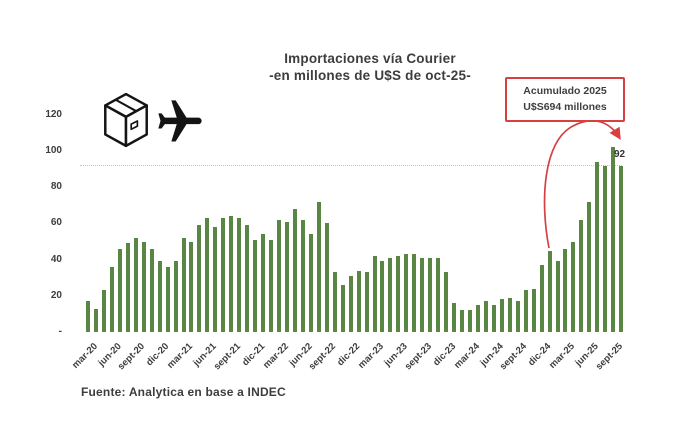 The width and height of the screenshot is (683, 432). I want to click on y-tick-label: 40, so click(56, 259).